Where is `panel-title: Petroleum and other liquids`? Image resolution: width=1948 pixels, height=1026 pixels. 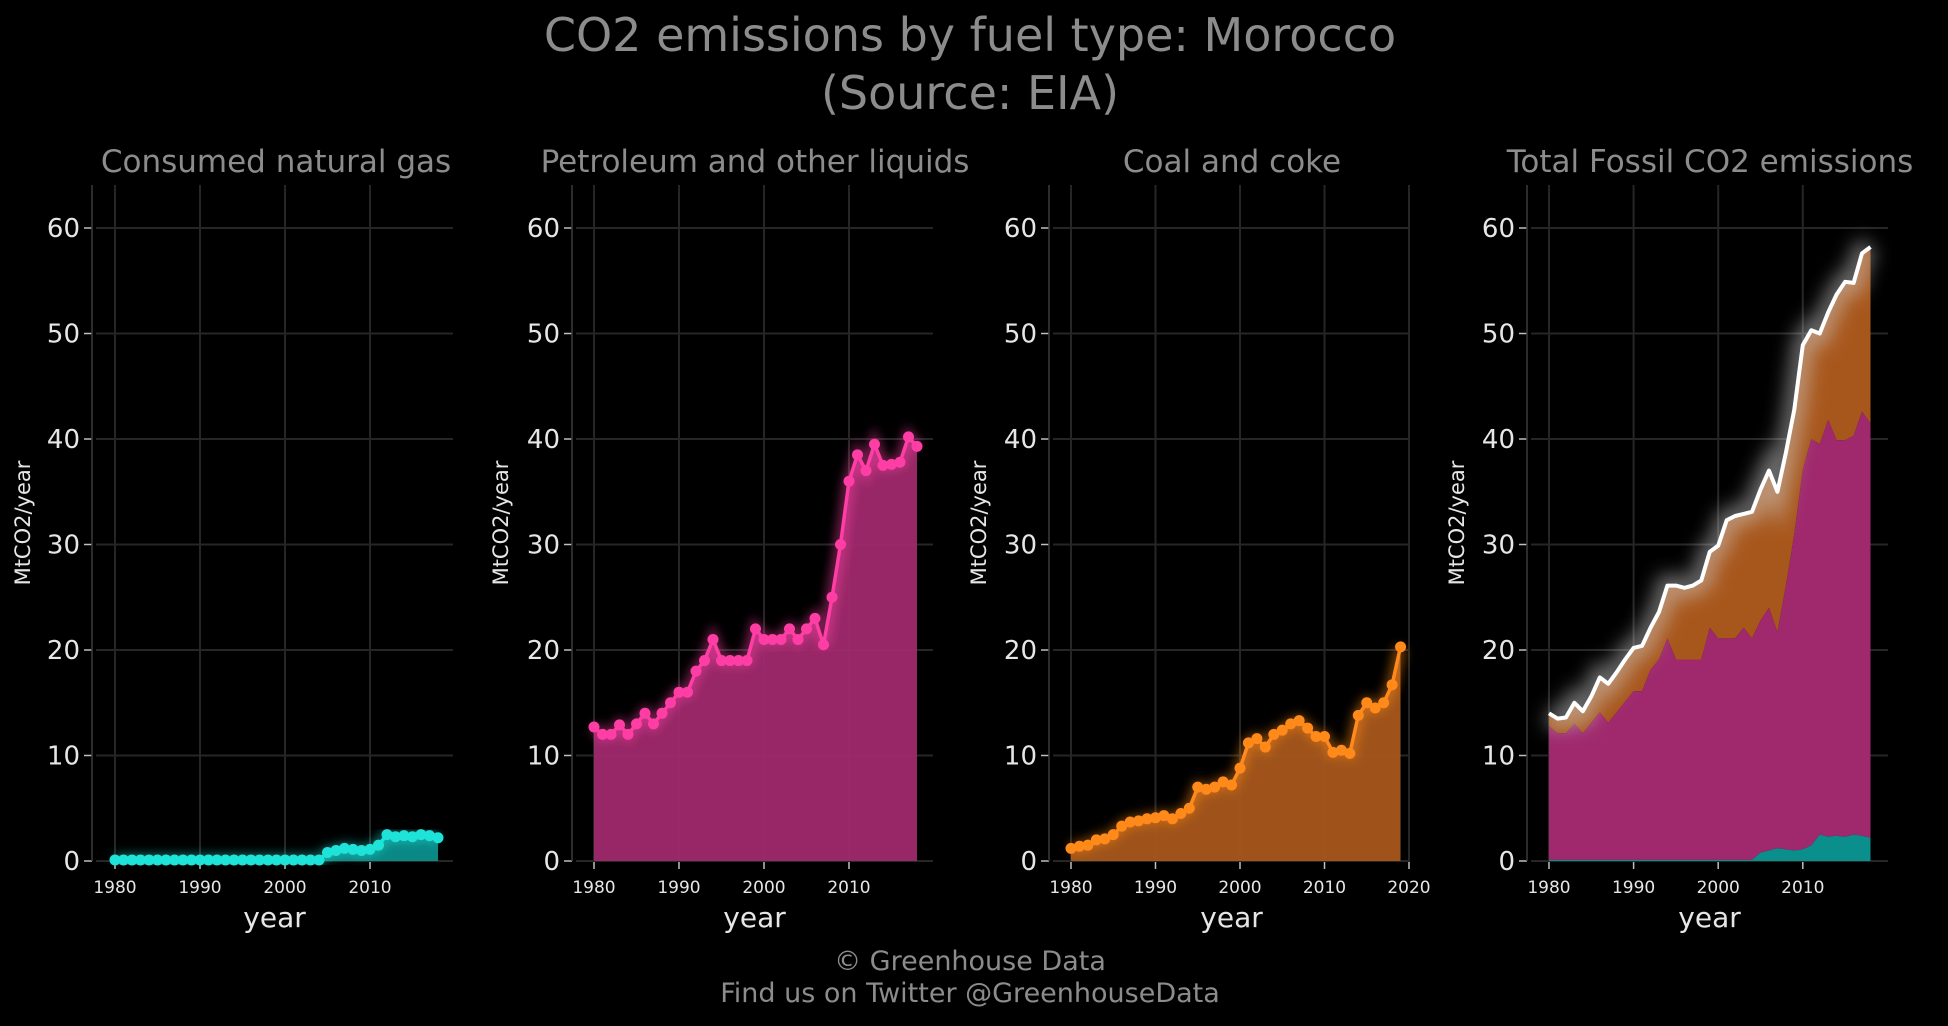 panel-title: Petroleum and other liquids is located at coordinates (755, 162).